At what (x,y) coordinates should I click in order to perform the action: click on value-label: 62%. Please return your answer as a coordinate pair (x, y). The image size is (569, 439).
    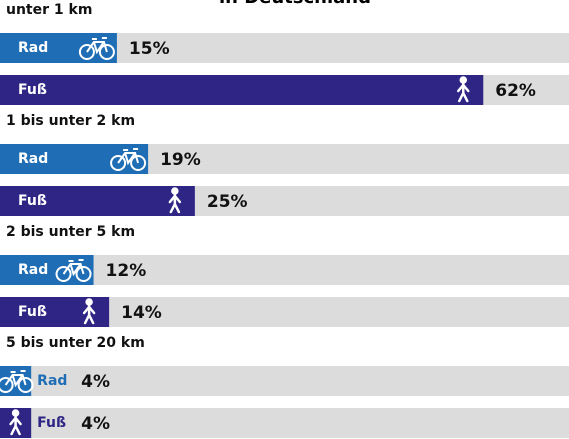
    Looking at the image, I should click on (515, 91).